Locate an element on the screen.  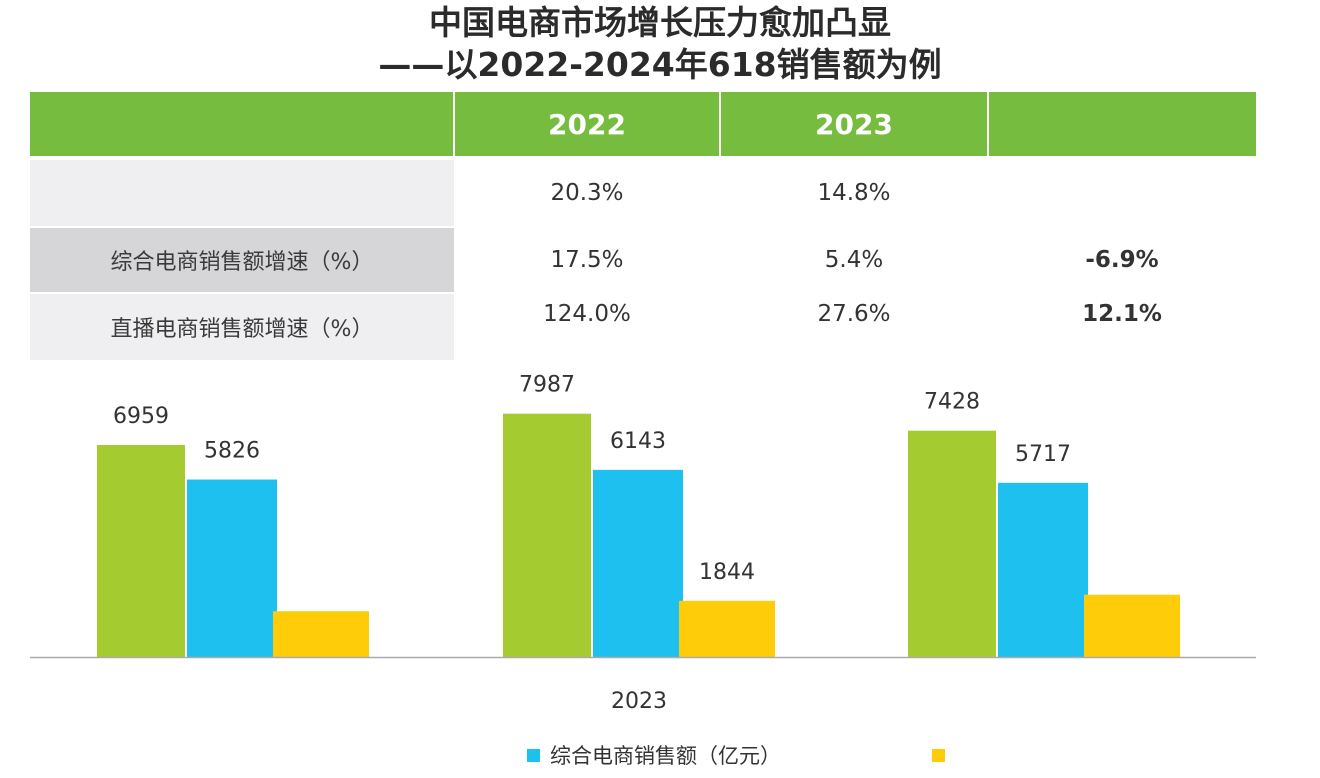
table-header-2023: 2023 is located at coordinates (854, 124).